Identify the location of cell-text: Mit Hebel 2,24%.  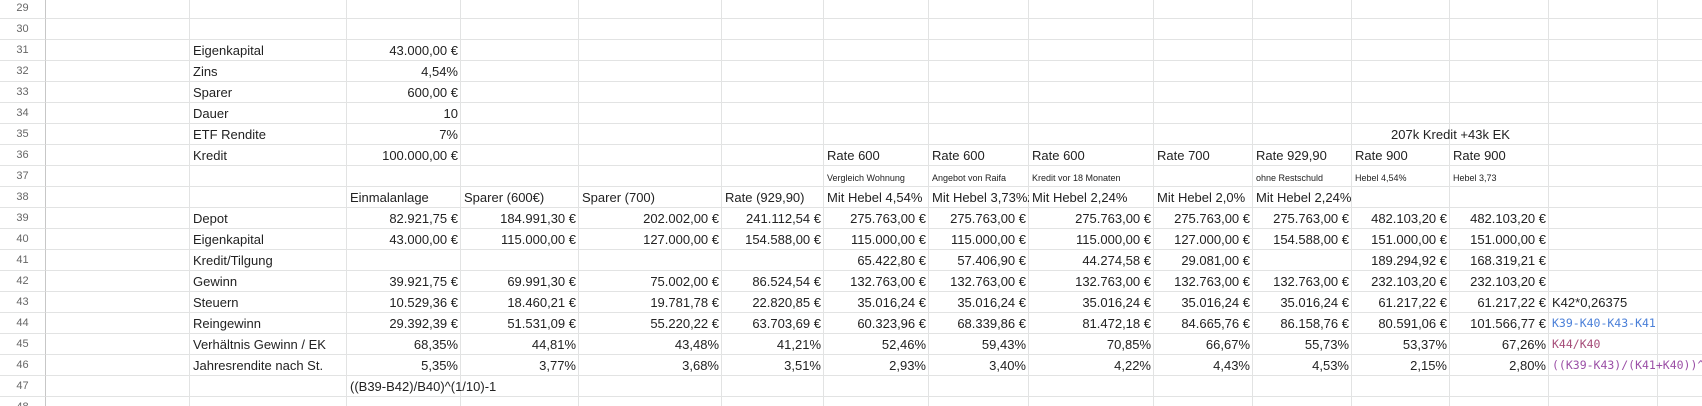
(1080, 197).